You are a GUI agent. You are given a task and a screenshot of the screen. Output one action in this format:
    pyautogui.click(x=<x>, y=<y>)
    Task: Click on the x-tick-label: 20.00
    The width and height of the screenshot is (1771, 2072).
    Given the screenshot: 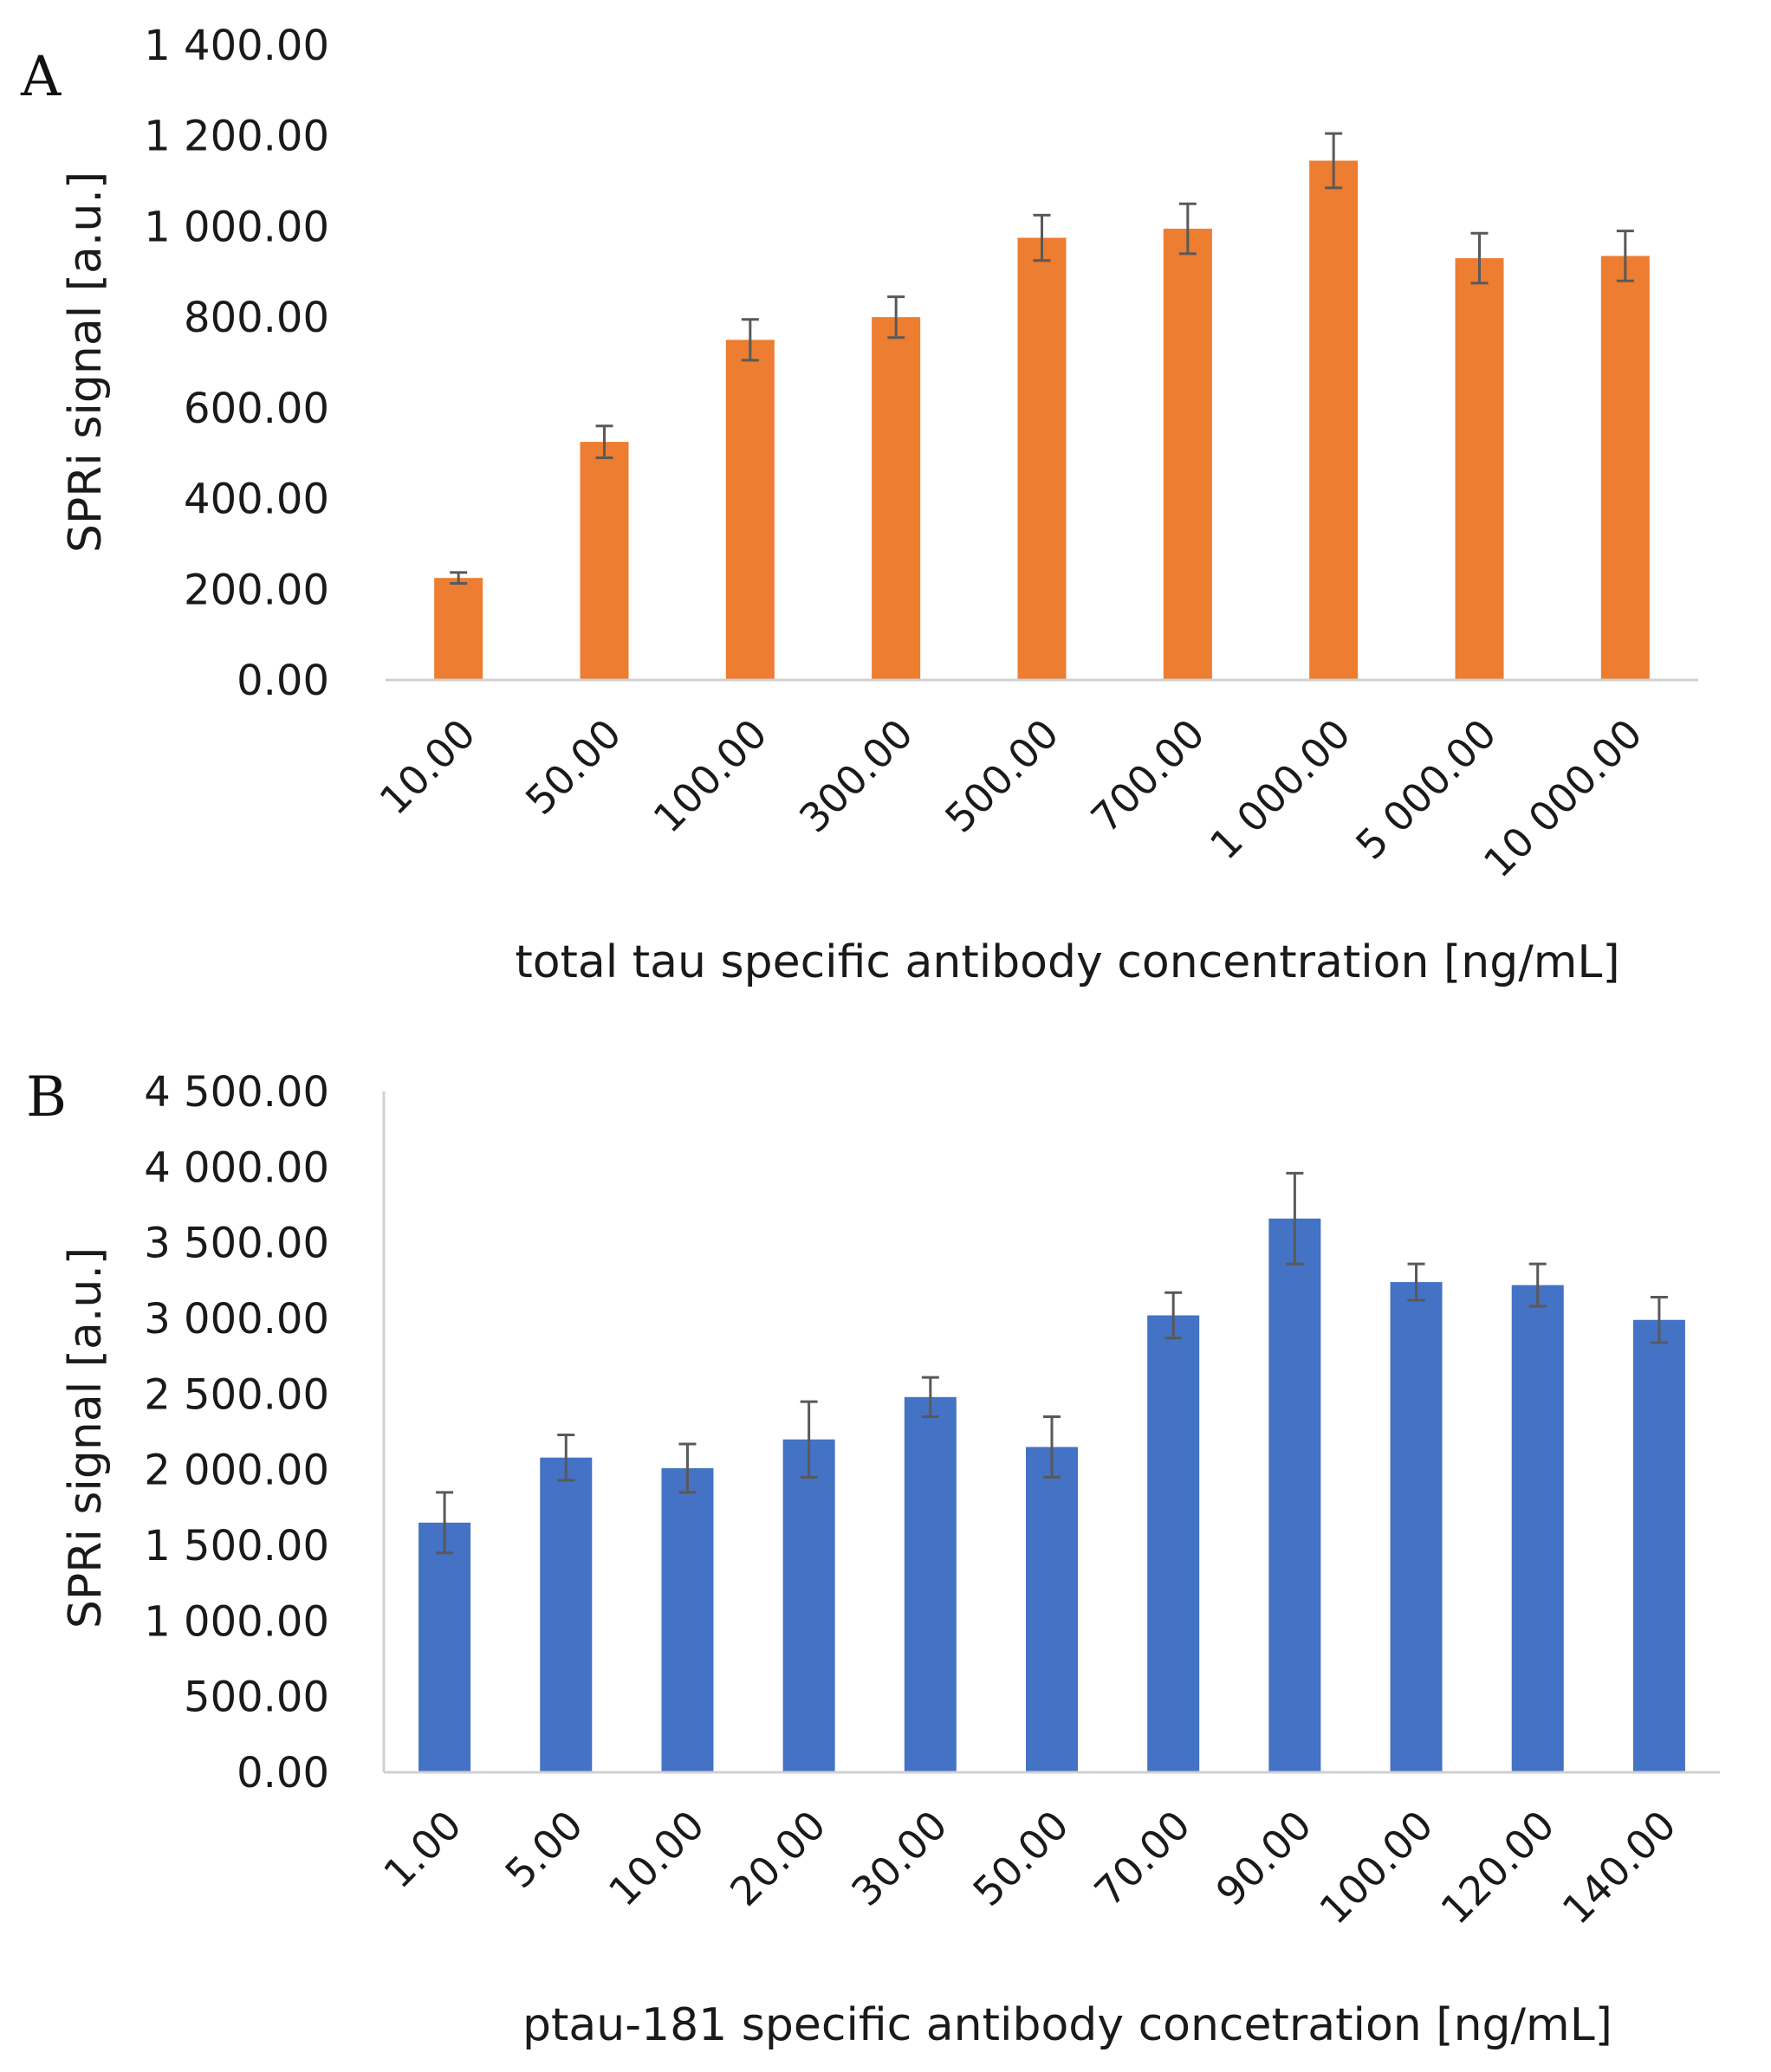 What is the action you would take?
    pyautogui.click(x=777, y=1858)
    